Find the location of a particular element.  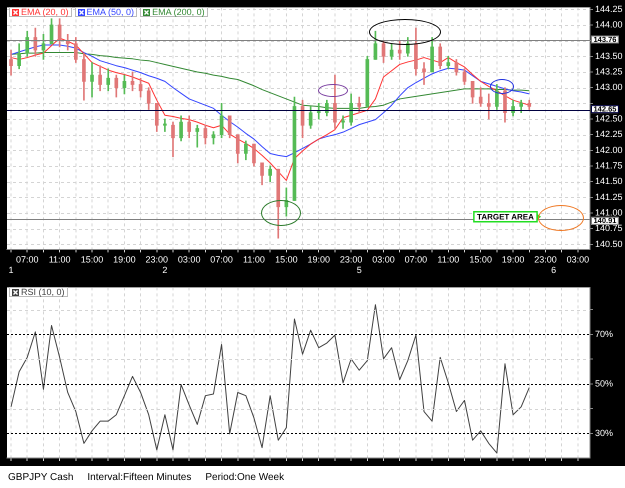

y-tick-label: 141.50 is located at coordinates (609, 181).